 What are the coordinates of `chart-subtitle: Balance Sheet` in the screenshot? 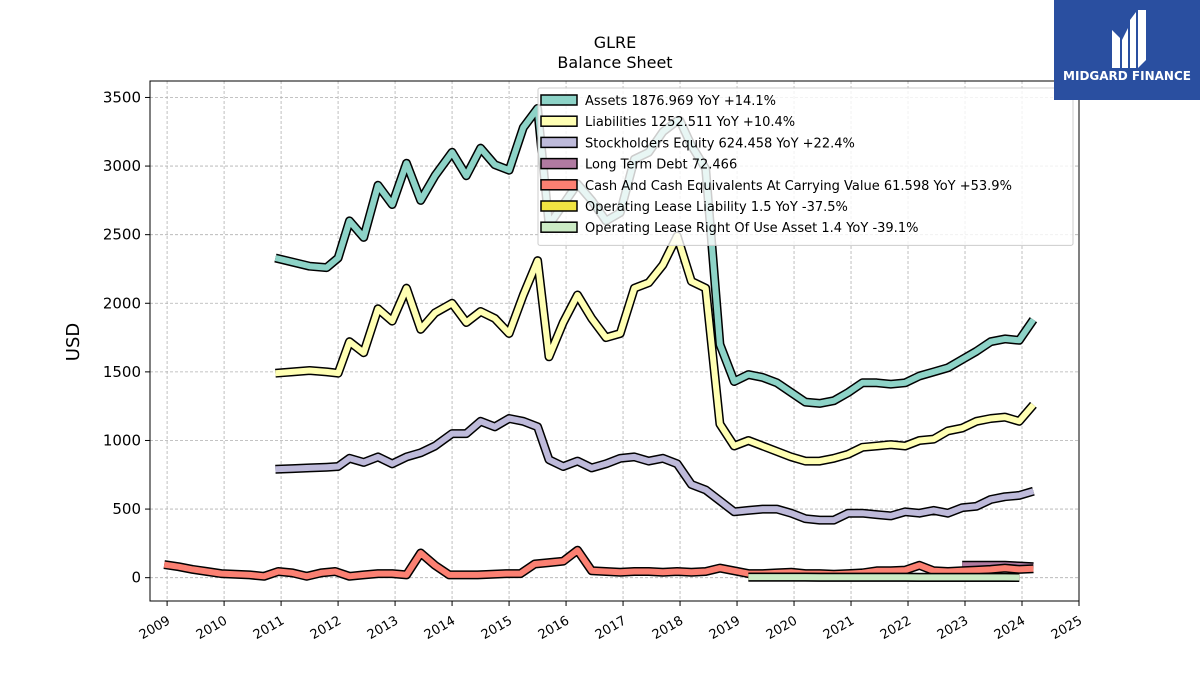 It's located at (614, 62).